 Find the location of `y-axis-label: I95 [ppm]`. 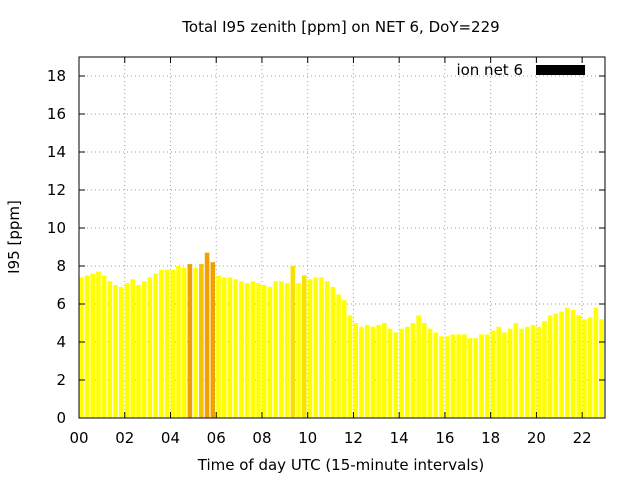

y-axis-label: I95 [ppm] is located at coordinates (14, 237).